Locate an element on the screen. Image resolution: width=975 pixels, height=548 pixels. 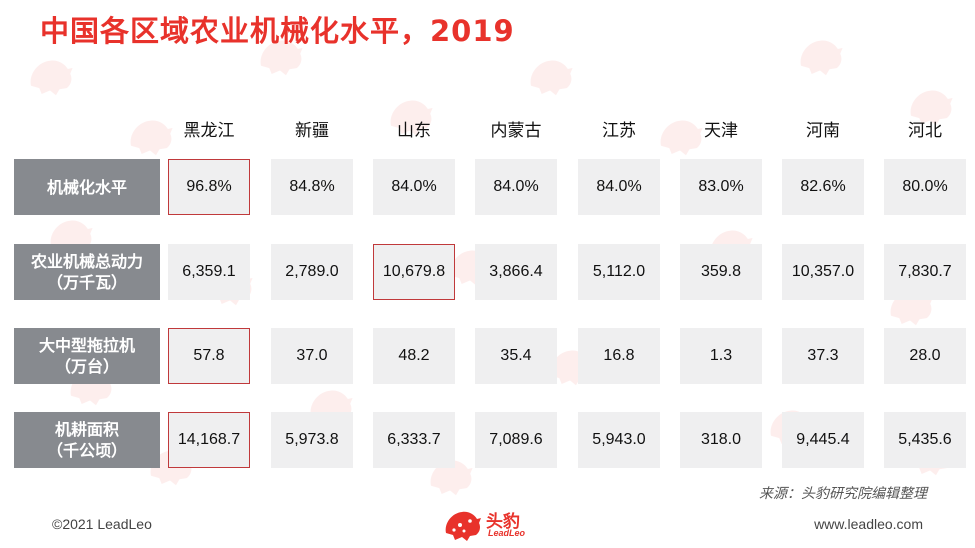
row-label-line2: （万千瓦） is located at coordinates (86, 282).